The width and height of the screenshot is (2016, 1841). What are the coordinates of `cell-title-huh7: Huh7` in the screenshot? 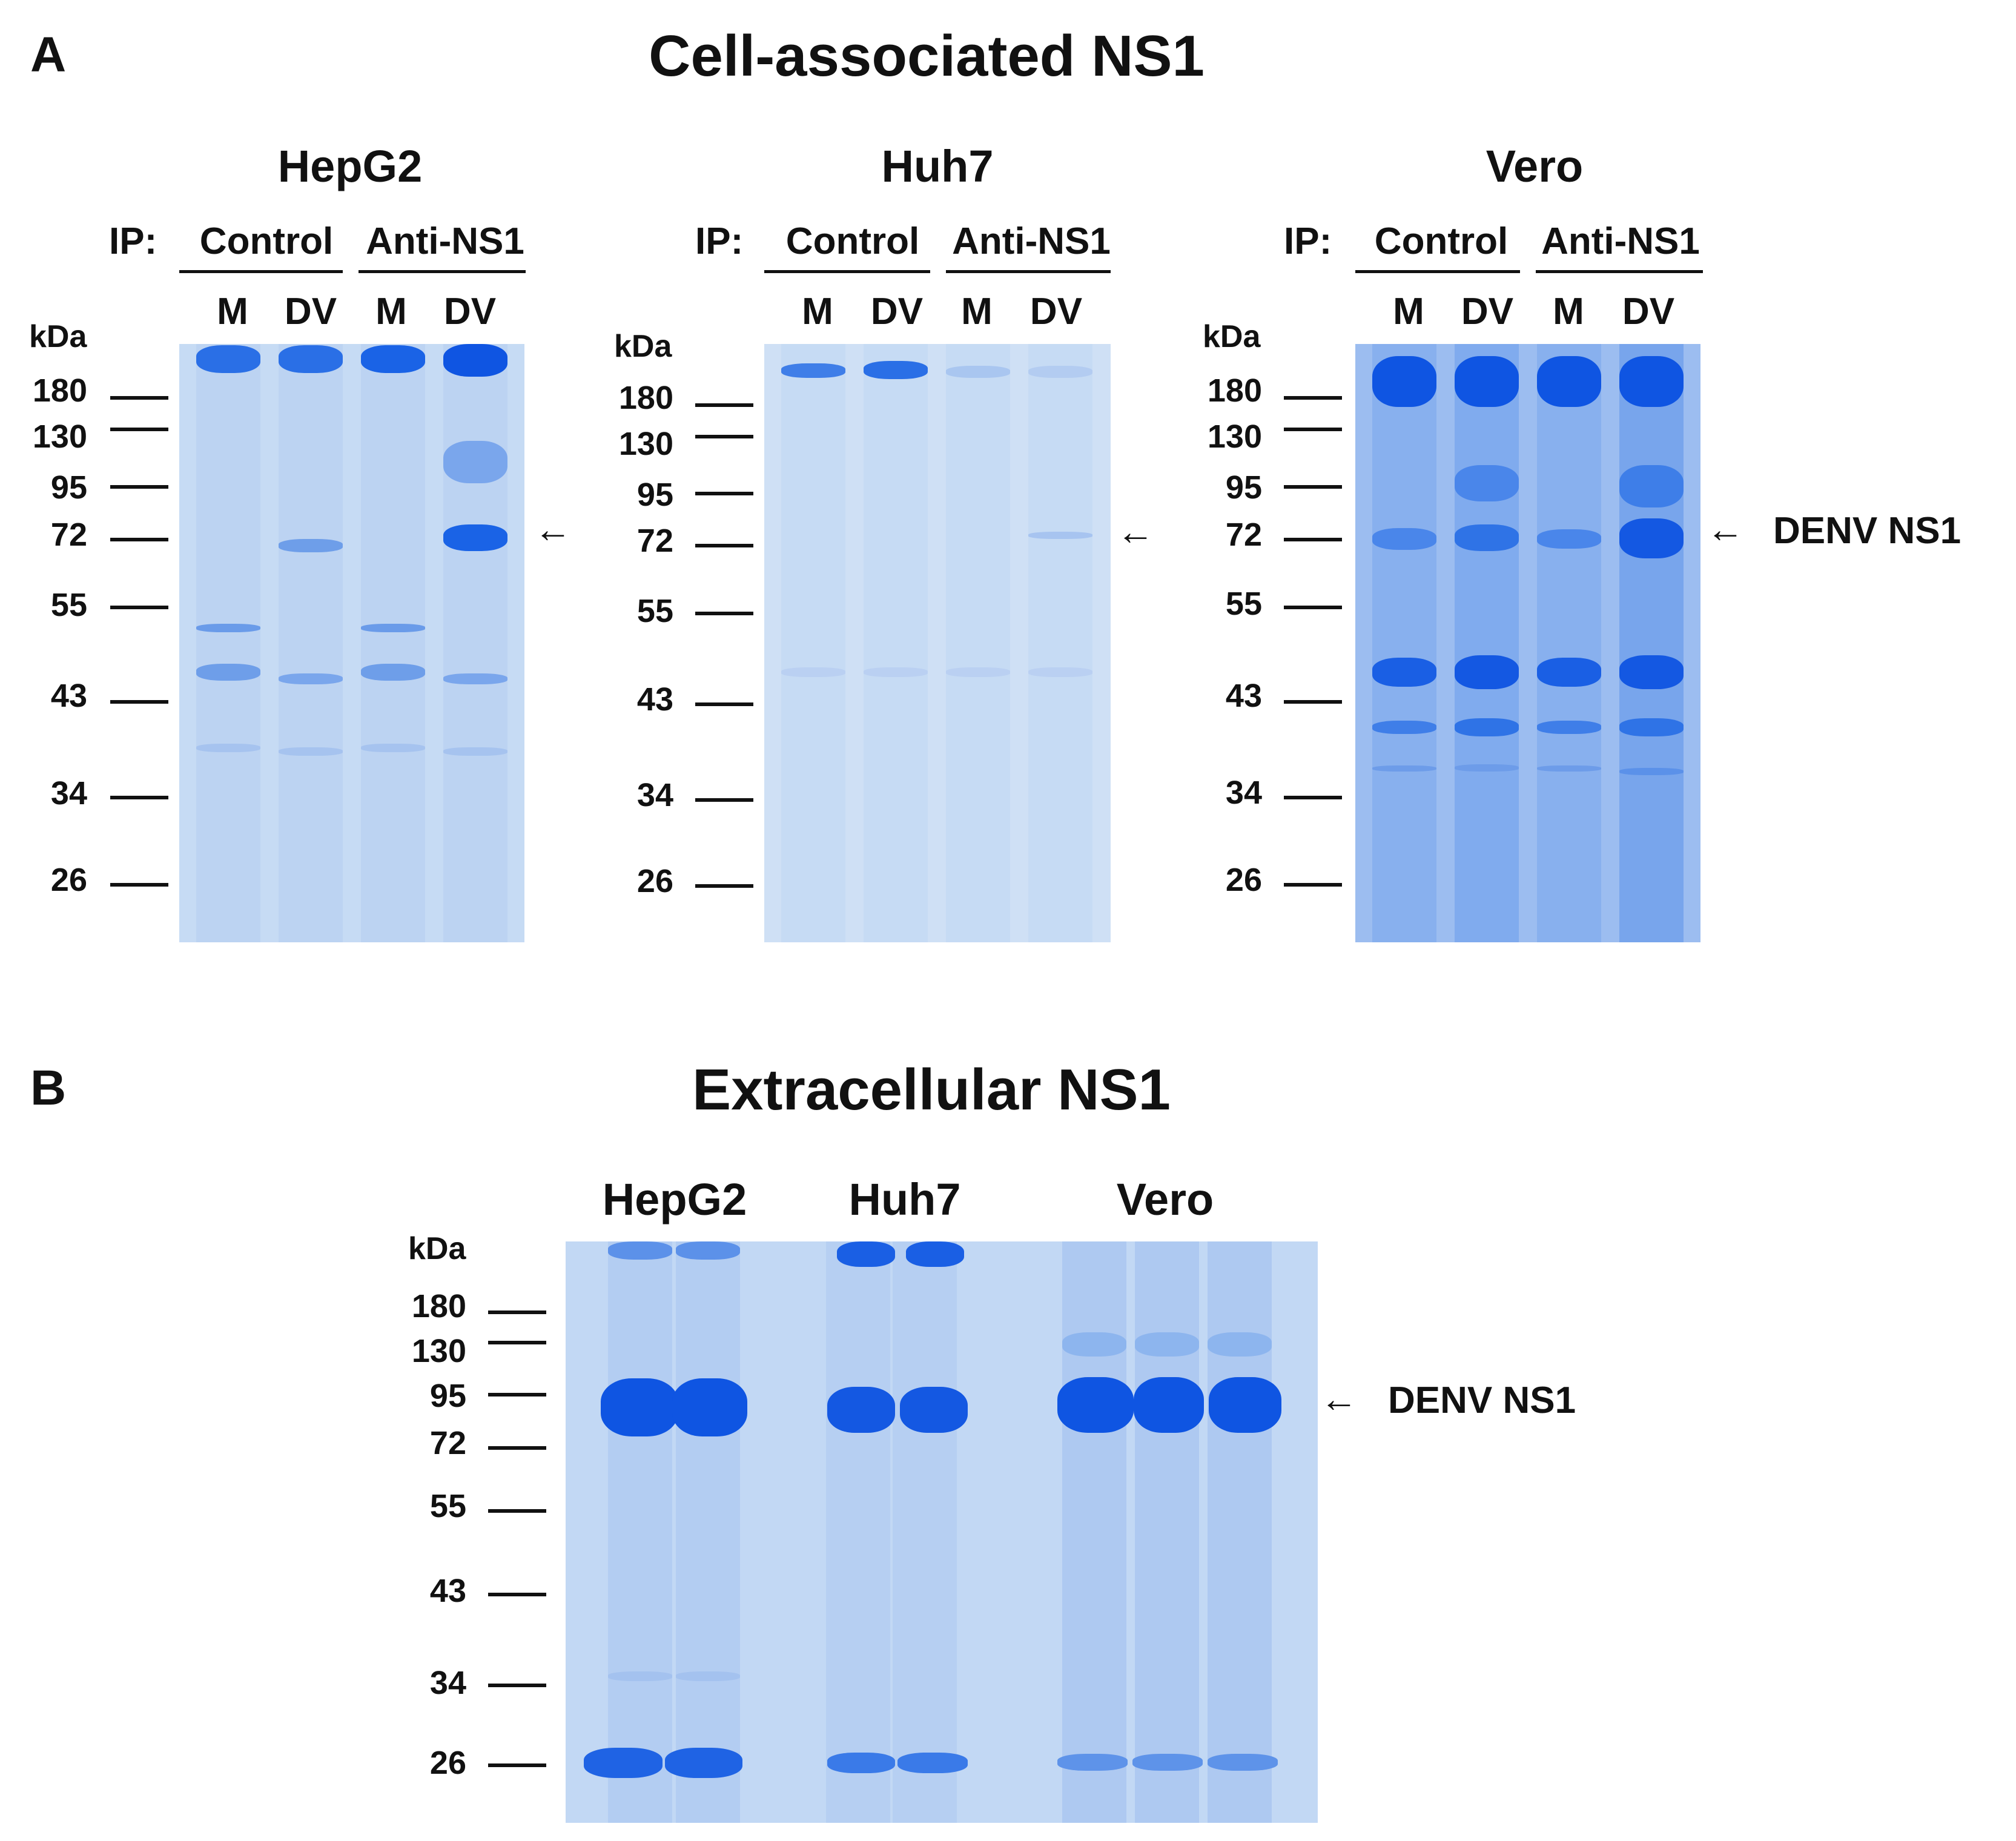 It's located at (937, 166).